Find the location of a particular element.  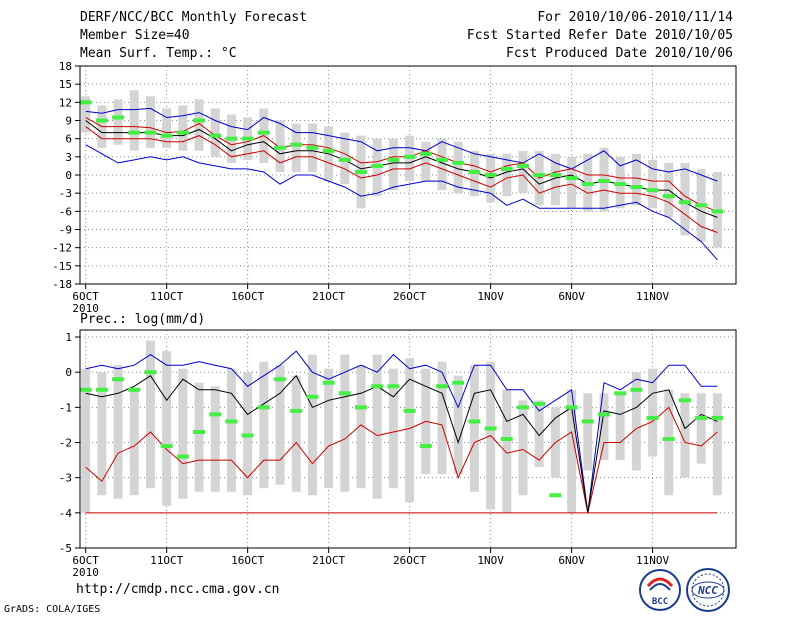

precip-xtick-label: 1NOV is located at coordinates (490, 560).